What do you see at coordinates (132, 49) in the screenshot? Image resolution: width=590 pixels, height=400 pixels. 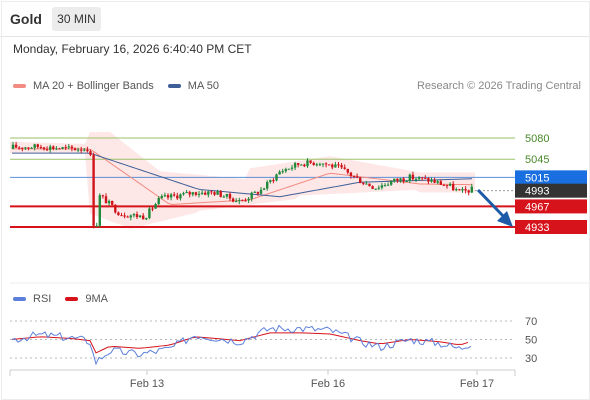 I see `timestamp: Monday, February 16, 2026 6:40:40 PM CET` at bounding box center [132, 49].